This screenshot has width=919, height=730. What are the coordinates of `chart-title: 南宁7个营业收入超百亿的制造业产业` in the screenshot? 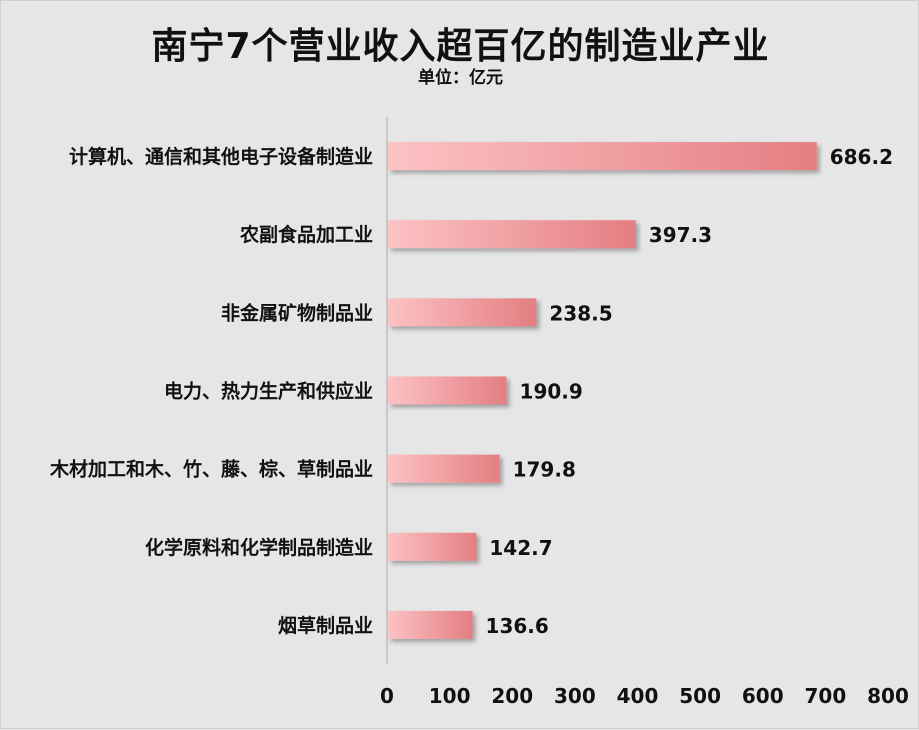 It's located at (460, 46).